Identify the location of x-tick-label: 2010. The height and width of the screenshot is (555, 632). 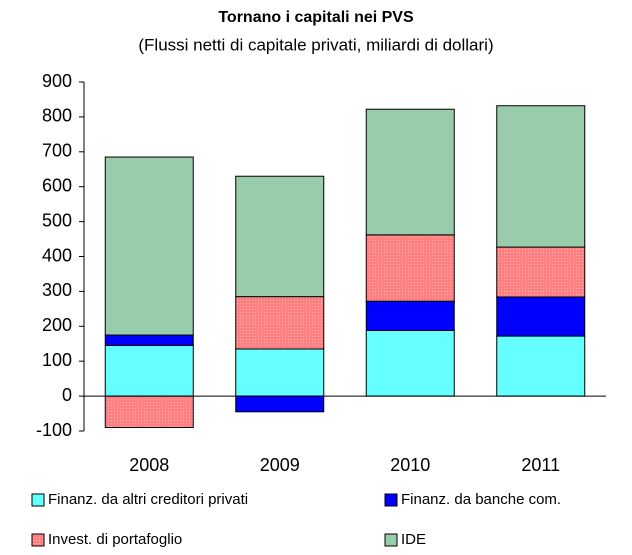
(410, 465).